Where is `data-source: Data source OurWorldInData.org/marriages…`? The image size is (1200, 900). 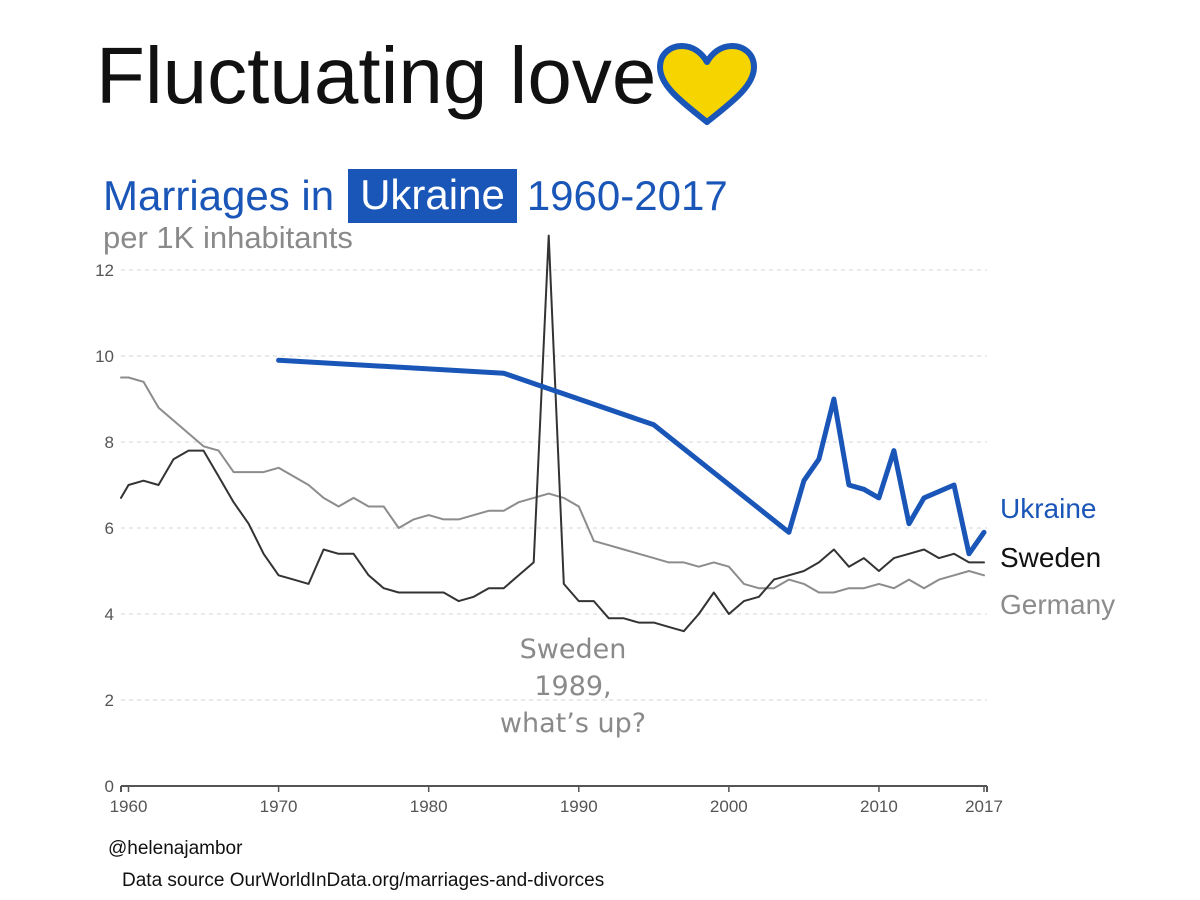
data-source: Data source OurWorldInData.org/marriages… is located at coordinates (363, 880).